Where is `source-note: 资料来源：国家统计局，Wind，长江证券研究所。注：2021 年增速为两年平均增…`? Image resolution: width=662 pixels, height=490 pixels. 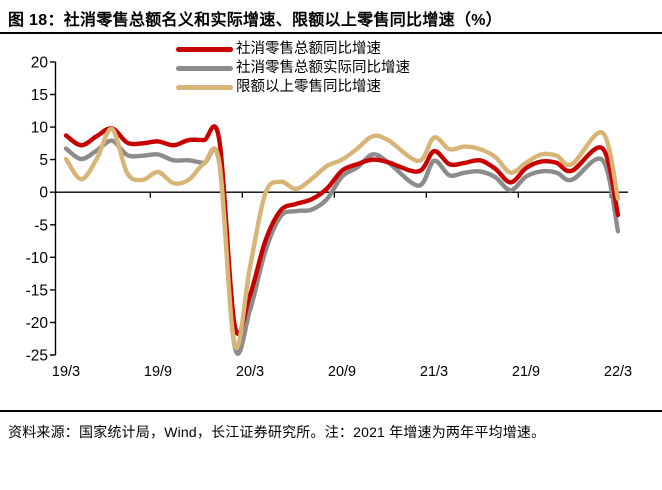
source-note: 资料来源：国家统计局，Wind，长江证券研究所。注：2021 年增速为两年平均增… is located at coordinates (277, 432).